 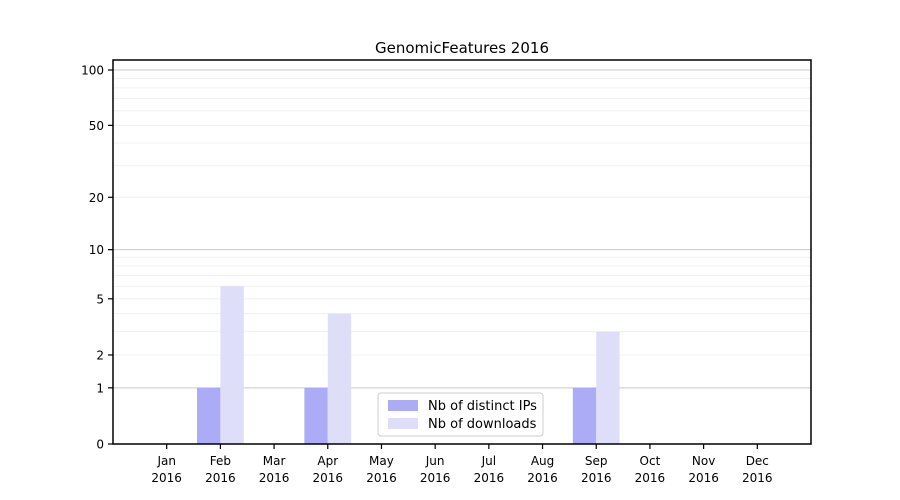 I want to click on x-tick-label-month: Feb, so click(x=220, y=461).